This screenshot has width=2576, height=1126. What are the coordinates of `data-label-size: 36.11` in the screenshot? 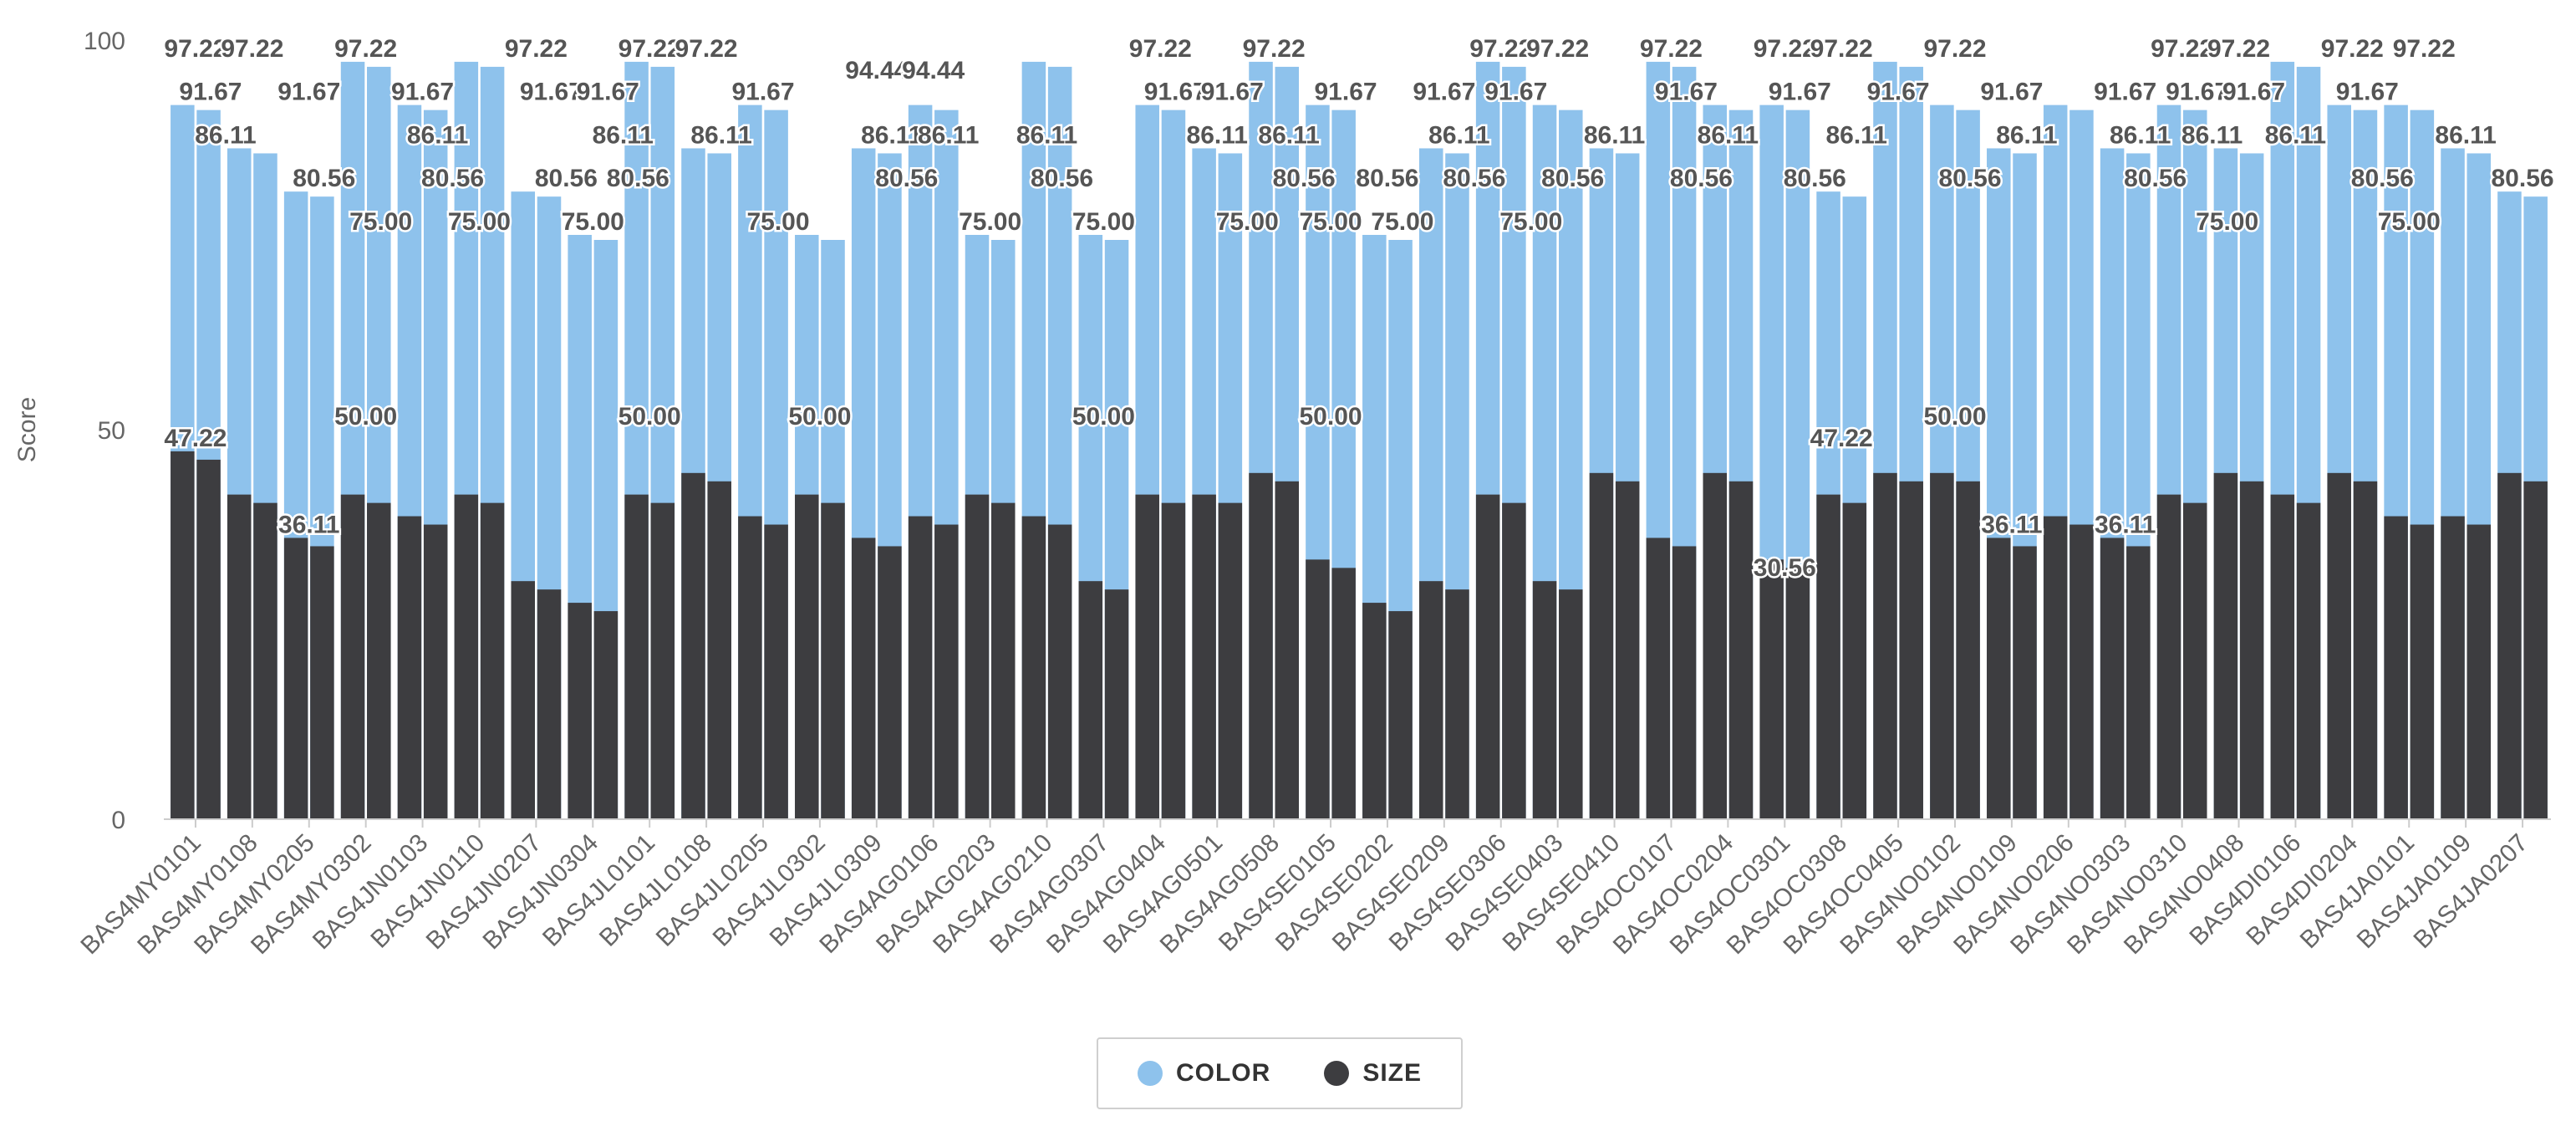 It's located at (2125, 524).